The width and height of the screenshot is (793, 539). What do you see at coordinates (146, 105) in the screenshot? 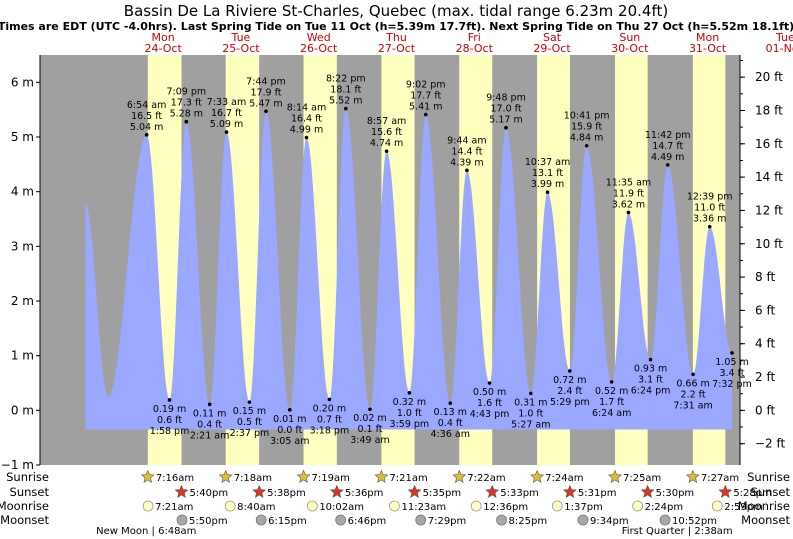
I see `high-tide-time: 6:54 am` at bounding box center [146, 105].